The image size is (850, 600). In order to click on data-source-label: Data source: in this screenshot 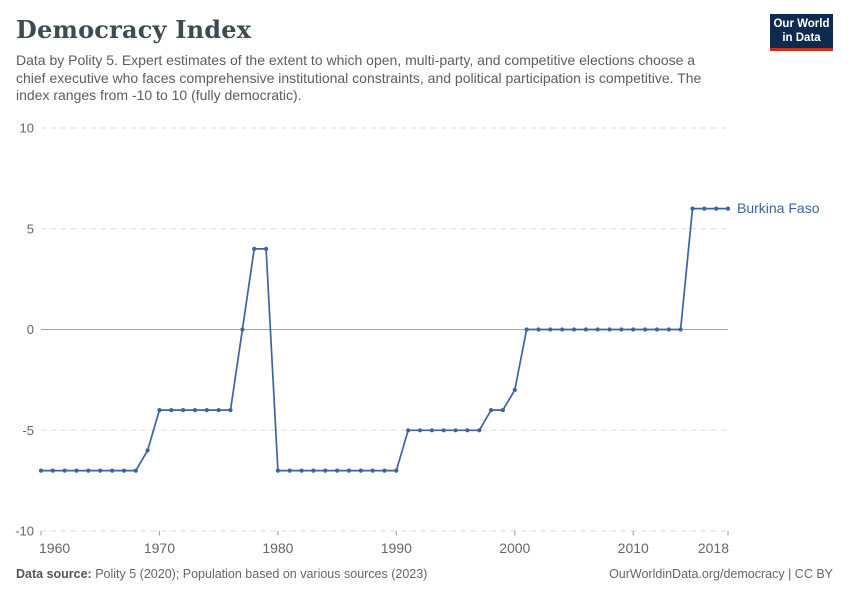, I will do `click(54, 574)`.